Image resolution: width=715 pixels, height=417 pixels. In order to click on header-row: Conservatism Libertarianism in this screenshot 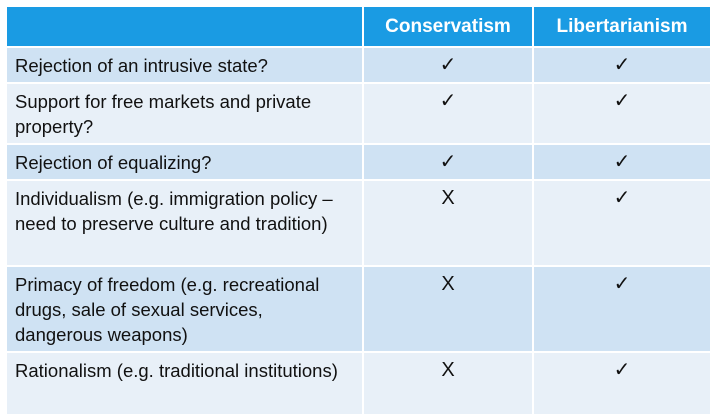, I will do `click(358, 26)`.